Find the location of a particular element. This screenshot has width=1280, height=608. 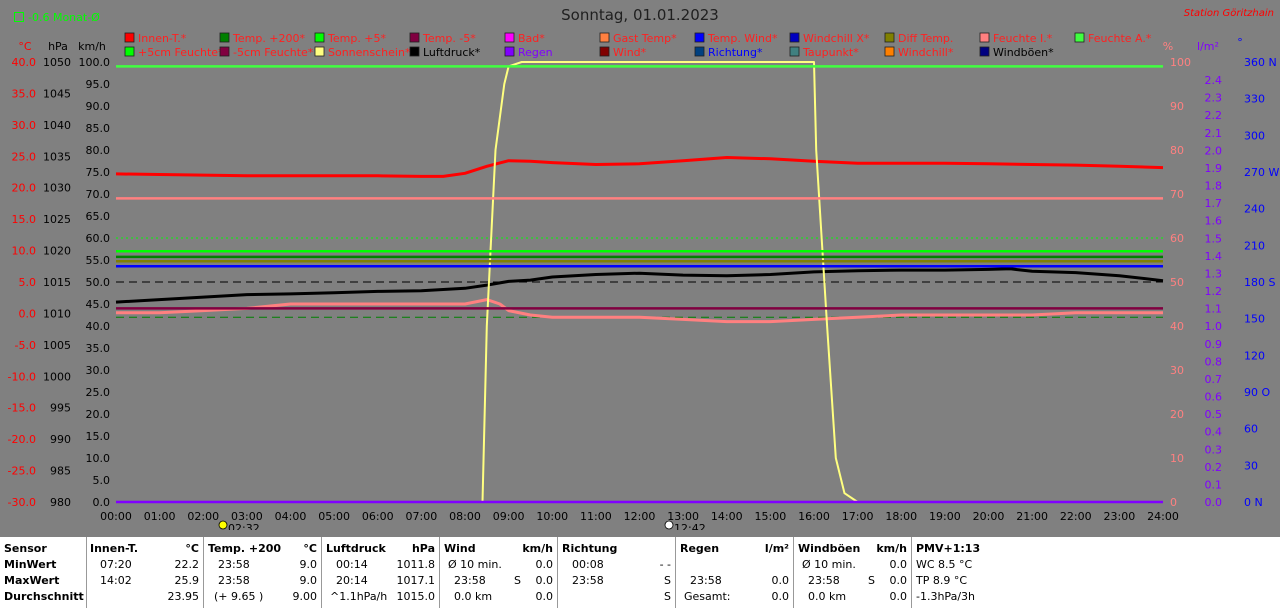

stats-luftdruck-unit: hPa is located at coordinates (423, 548).